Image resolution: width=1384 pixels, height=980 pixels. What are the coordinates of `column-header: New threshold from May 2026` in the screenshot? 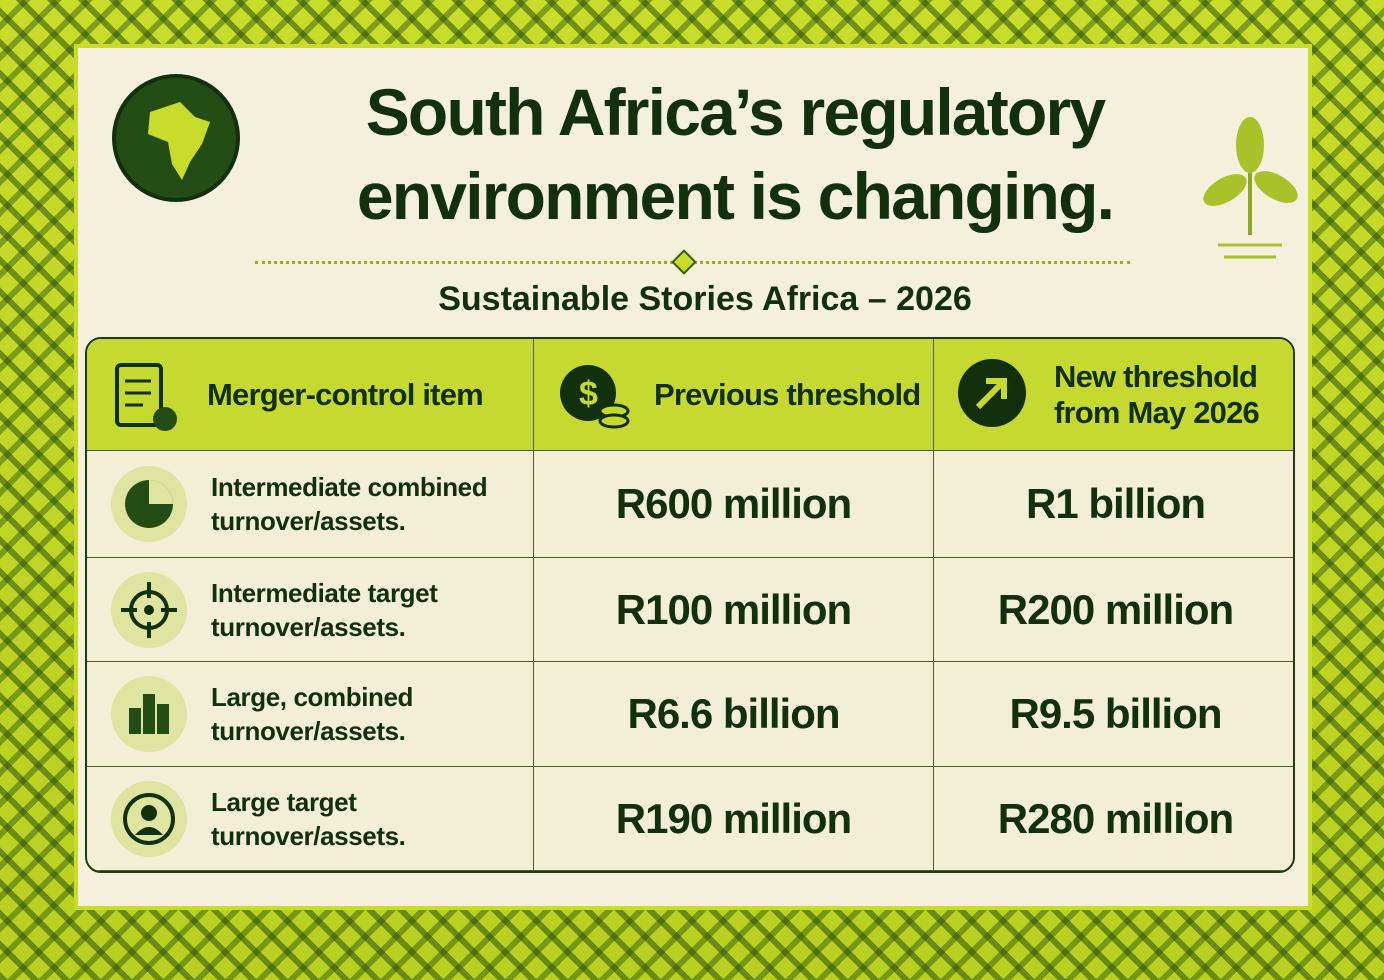 It's located at (1113, 395).